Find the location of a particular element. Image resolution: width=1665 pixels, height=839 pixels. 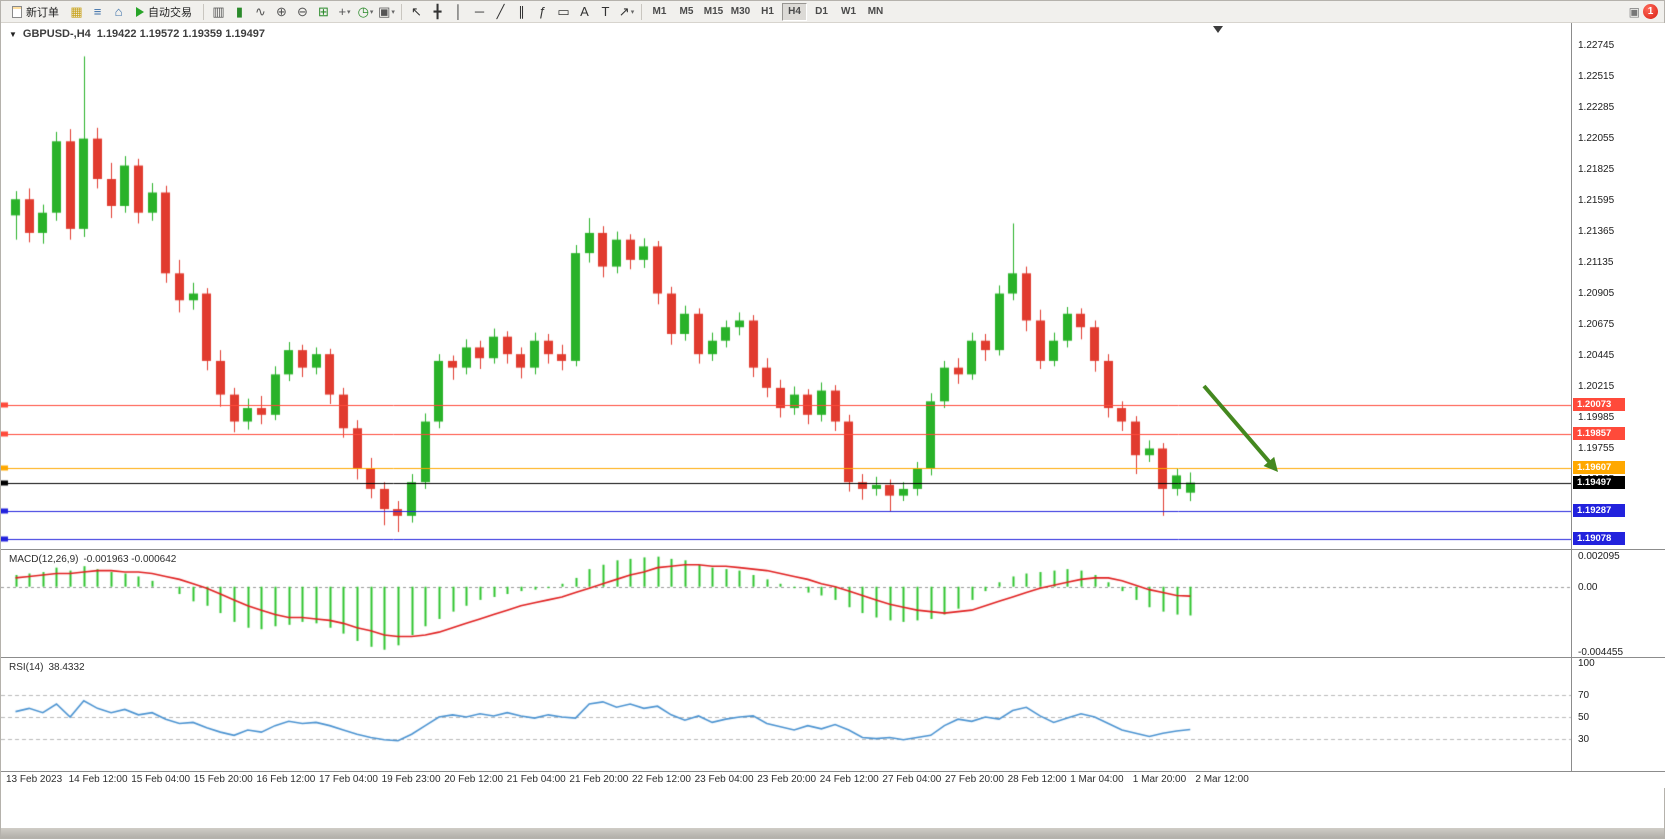

price-axis-label: 1.22055 is located at coordinates (1596, 138).